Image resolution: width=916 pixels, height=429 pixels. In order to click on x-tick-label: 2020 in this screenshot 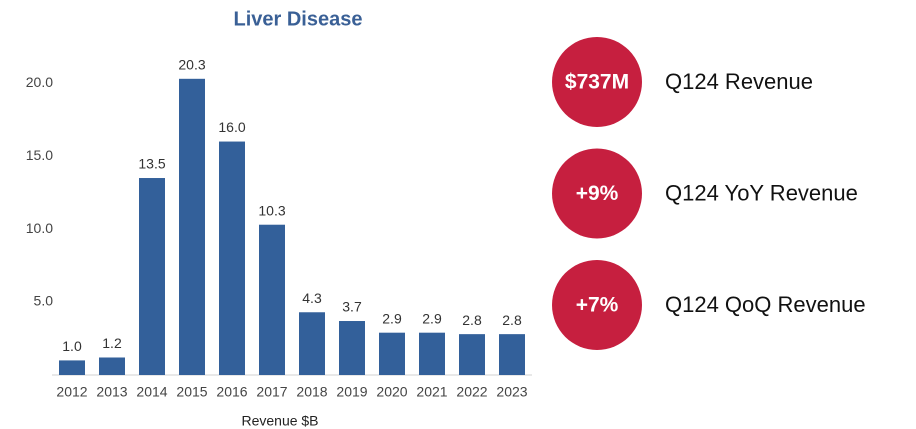, I will do `click(391, 392)`.